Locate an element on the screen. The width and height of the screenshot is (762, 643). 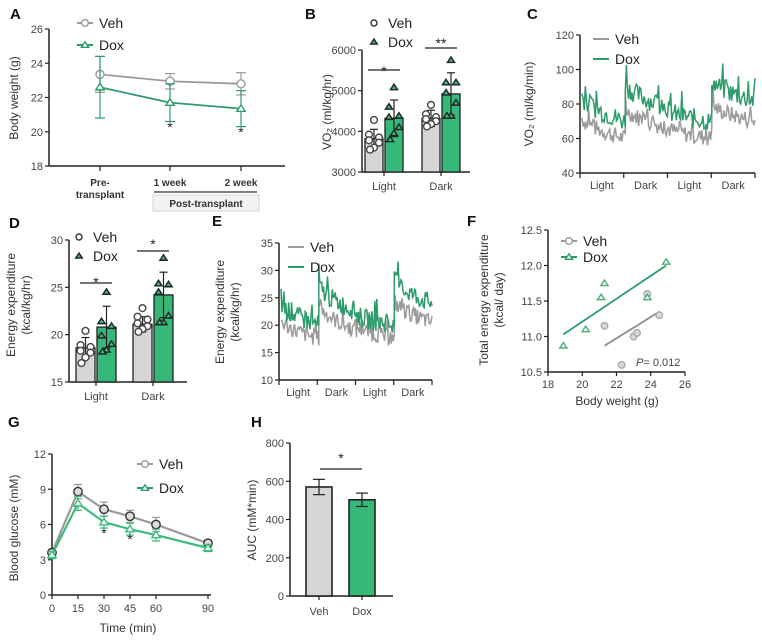
y-tick-label: 18 is located at coordinates (37, 167).